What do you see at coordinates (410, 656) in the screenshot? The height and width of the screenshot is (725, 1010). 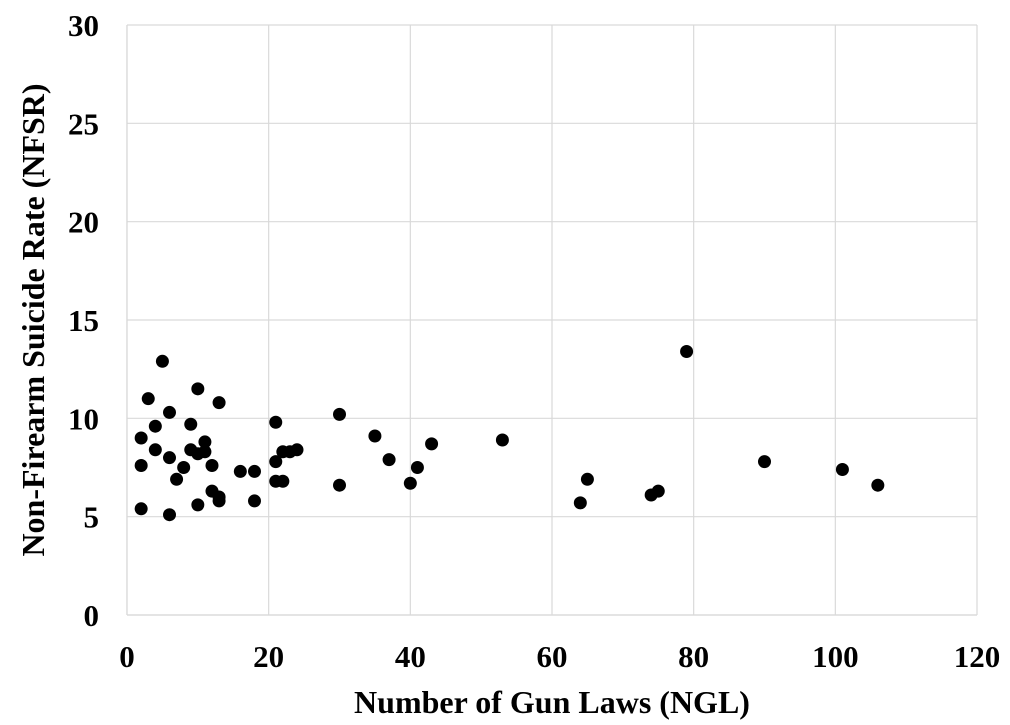 I see `x-tick-label: 40` at bounding box center [410, 656].